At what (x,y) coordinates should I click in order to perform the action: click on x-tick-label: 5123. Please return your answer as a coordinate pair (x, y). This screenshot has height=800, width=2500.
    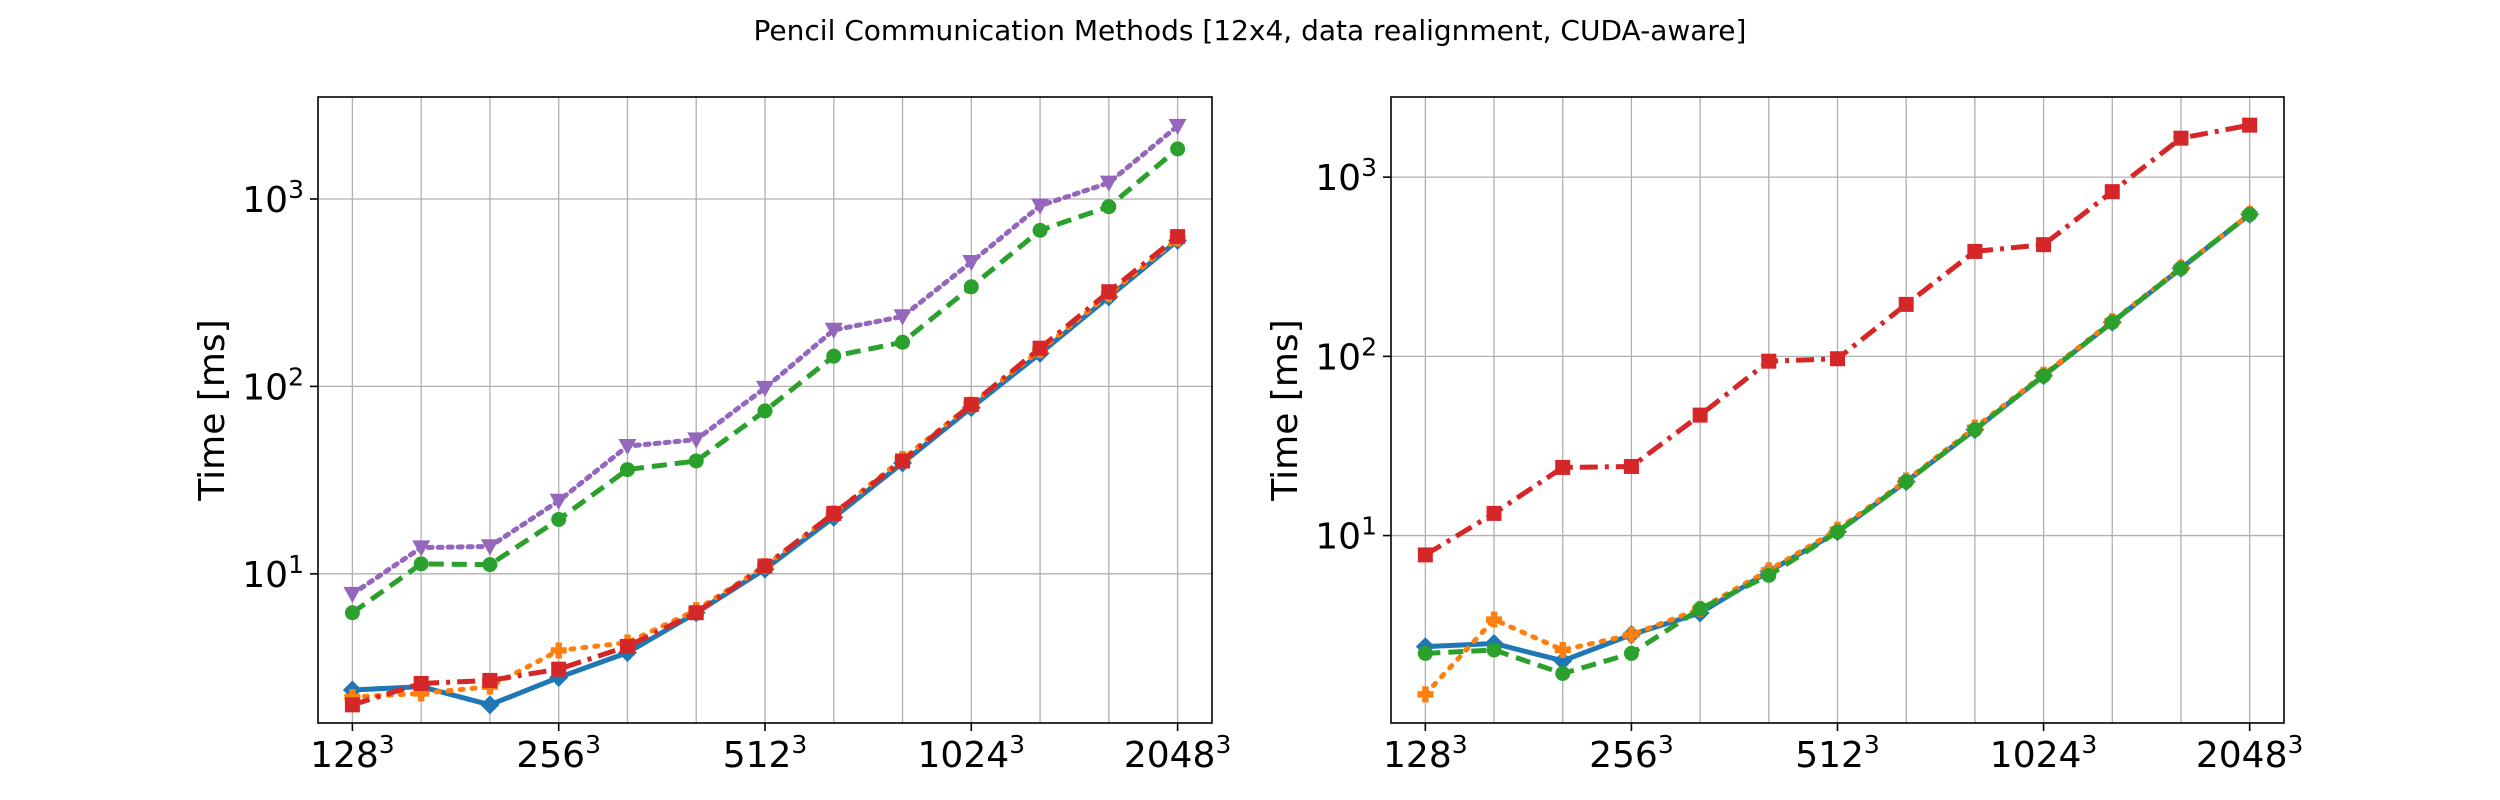
    Looking at the image, I should click on (1837, 753).